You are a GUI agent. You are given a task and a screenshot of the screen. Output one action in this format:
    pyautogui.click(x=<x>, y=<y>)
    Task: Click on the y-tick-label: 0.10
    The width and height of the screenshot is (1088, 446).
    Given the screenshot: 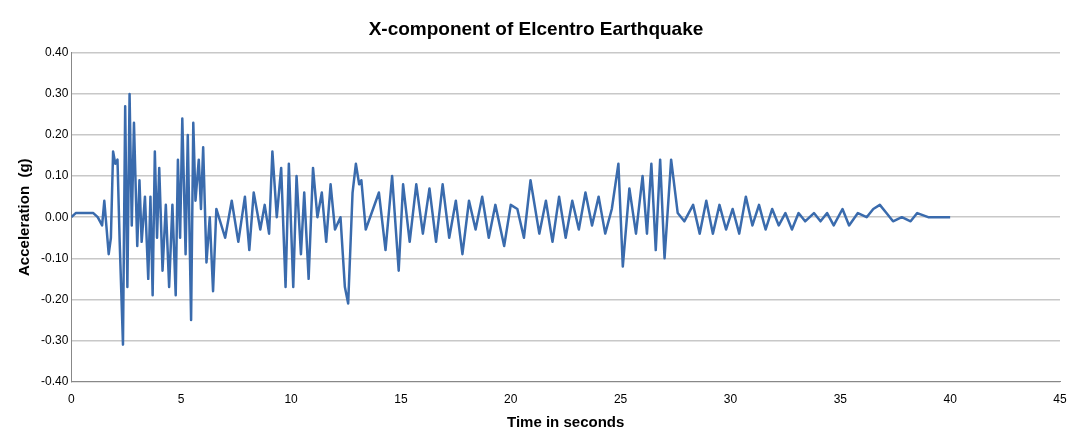 What is the action you would take?
    pyautogui.click(x=56, y=175)
    